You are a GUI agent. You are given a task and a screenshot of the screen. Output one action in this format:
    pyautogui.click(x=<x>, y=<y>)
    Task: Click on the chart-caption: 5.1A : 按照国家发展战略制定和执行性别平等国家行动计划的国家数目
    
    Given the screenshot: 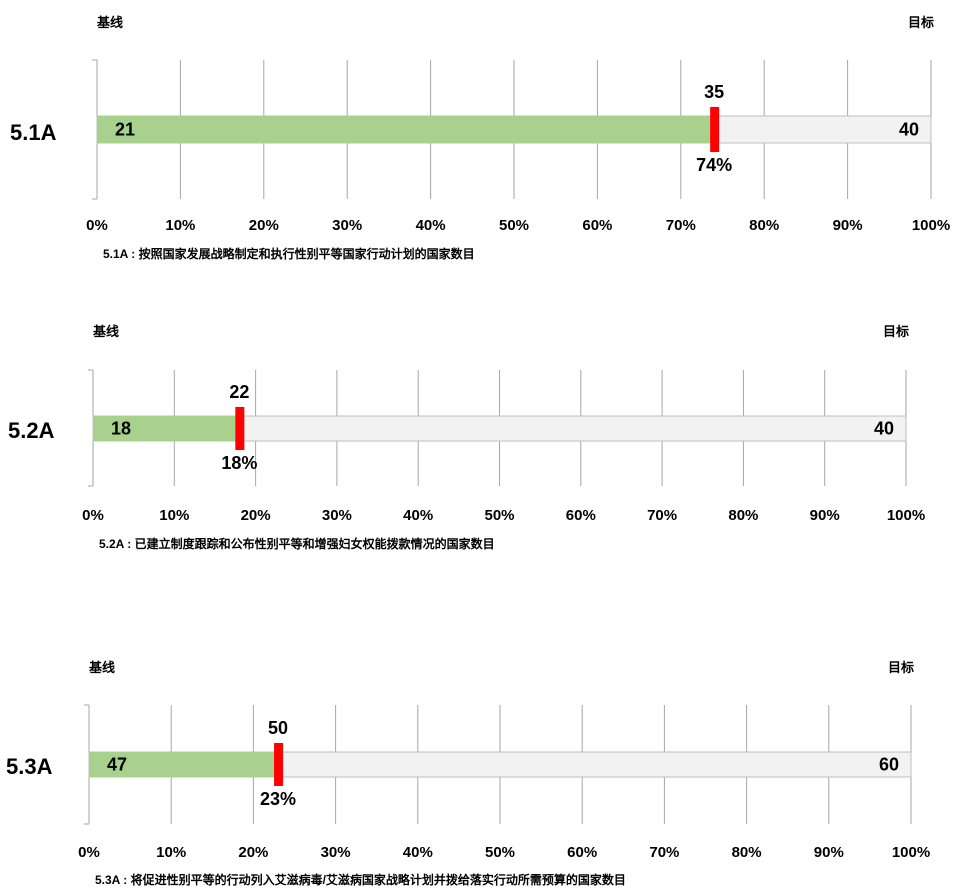 What is the action you would take?
    pyautogui.click(x=289, y=253)
    